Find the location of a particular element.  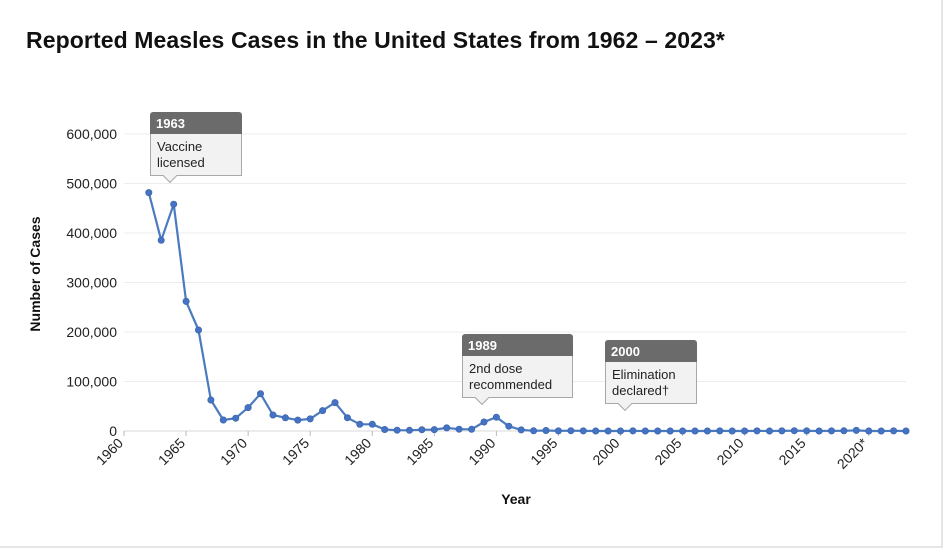

y-tick-label: 600,000 is located at coordinates (91, 134).